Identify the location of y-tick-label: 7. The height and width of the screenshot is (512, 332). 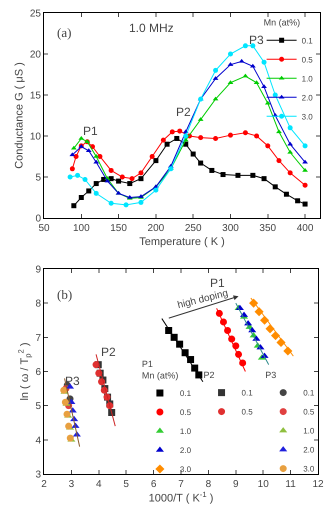
(38, 338).